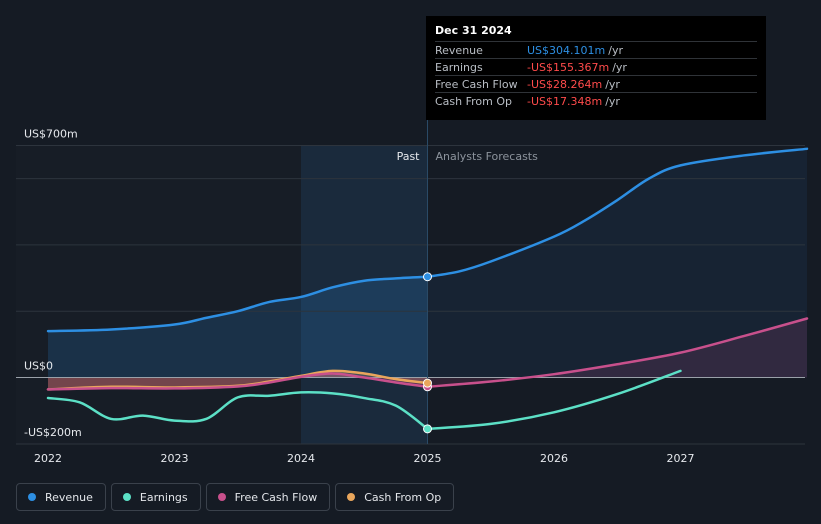 This screenshot has height=524, width=821. I want to click on tooltip-row-free-cash-flow: Free Cash Flow -US$28.264m /yr, so click(596, 83).